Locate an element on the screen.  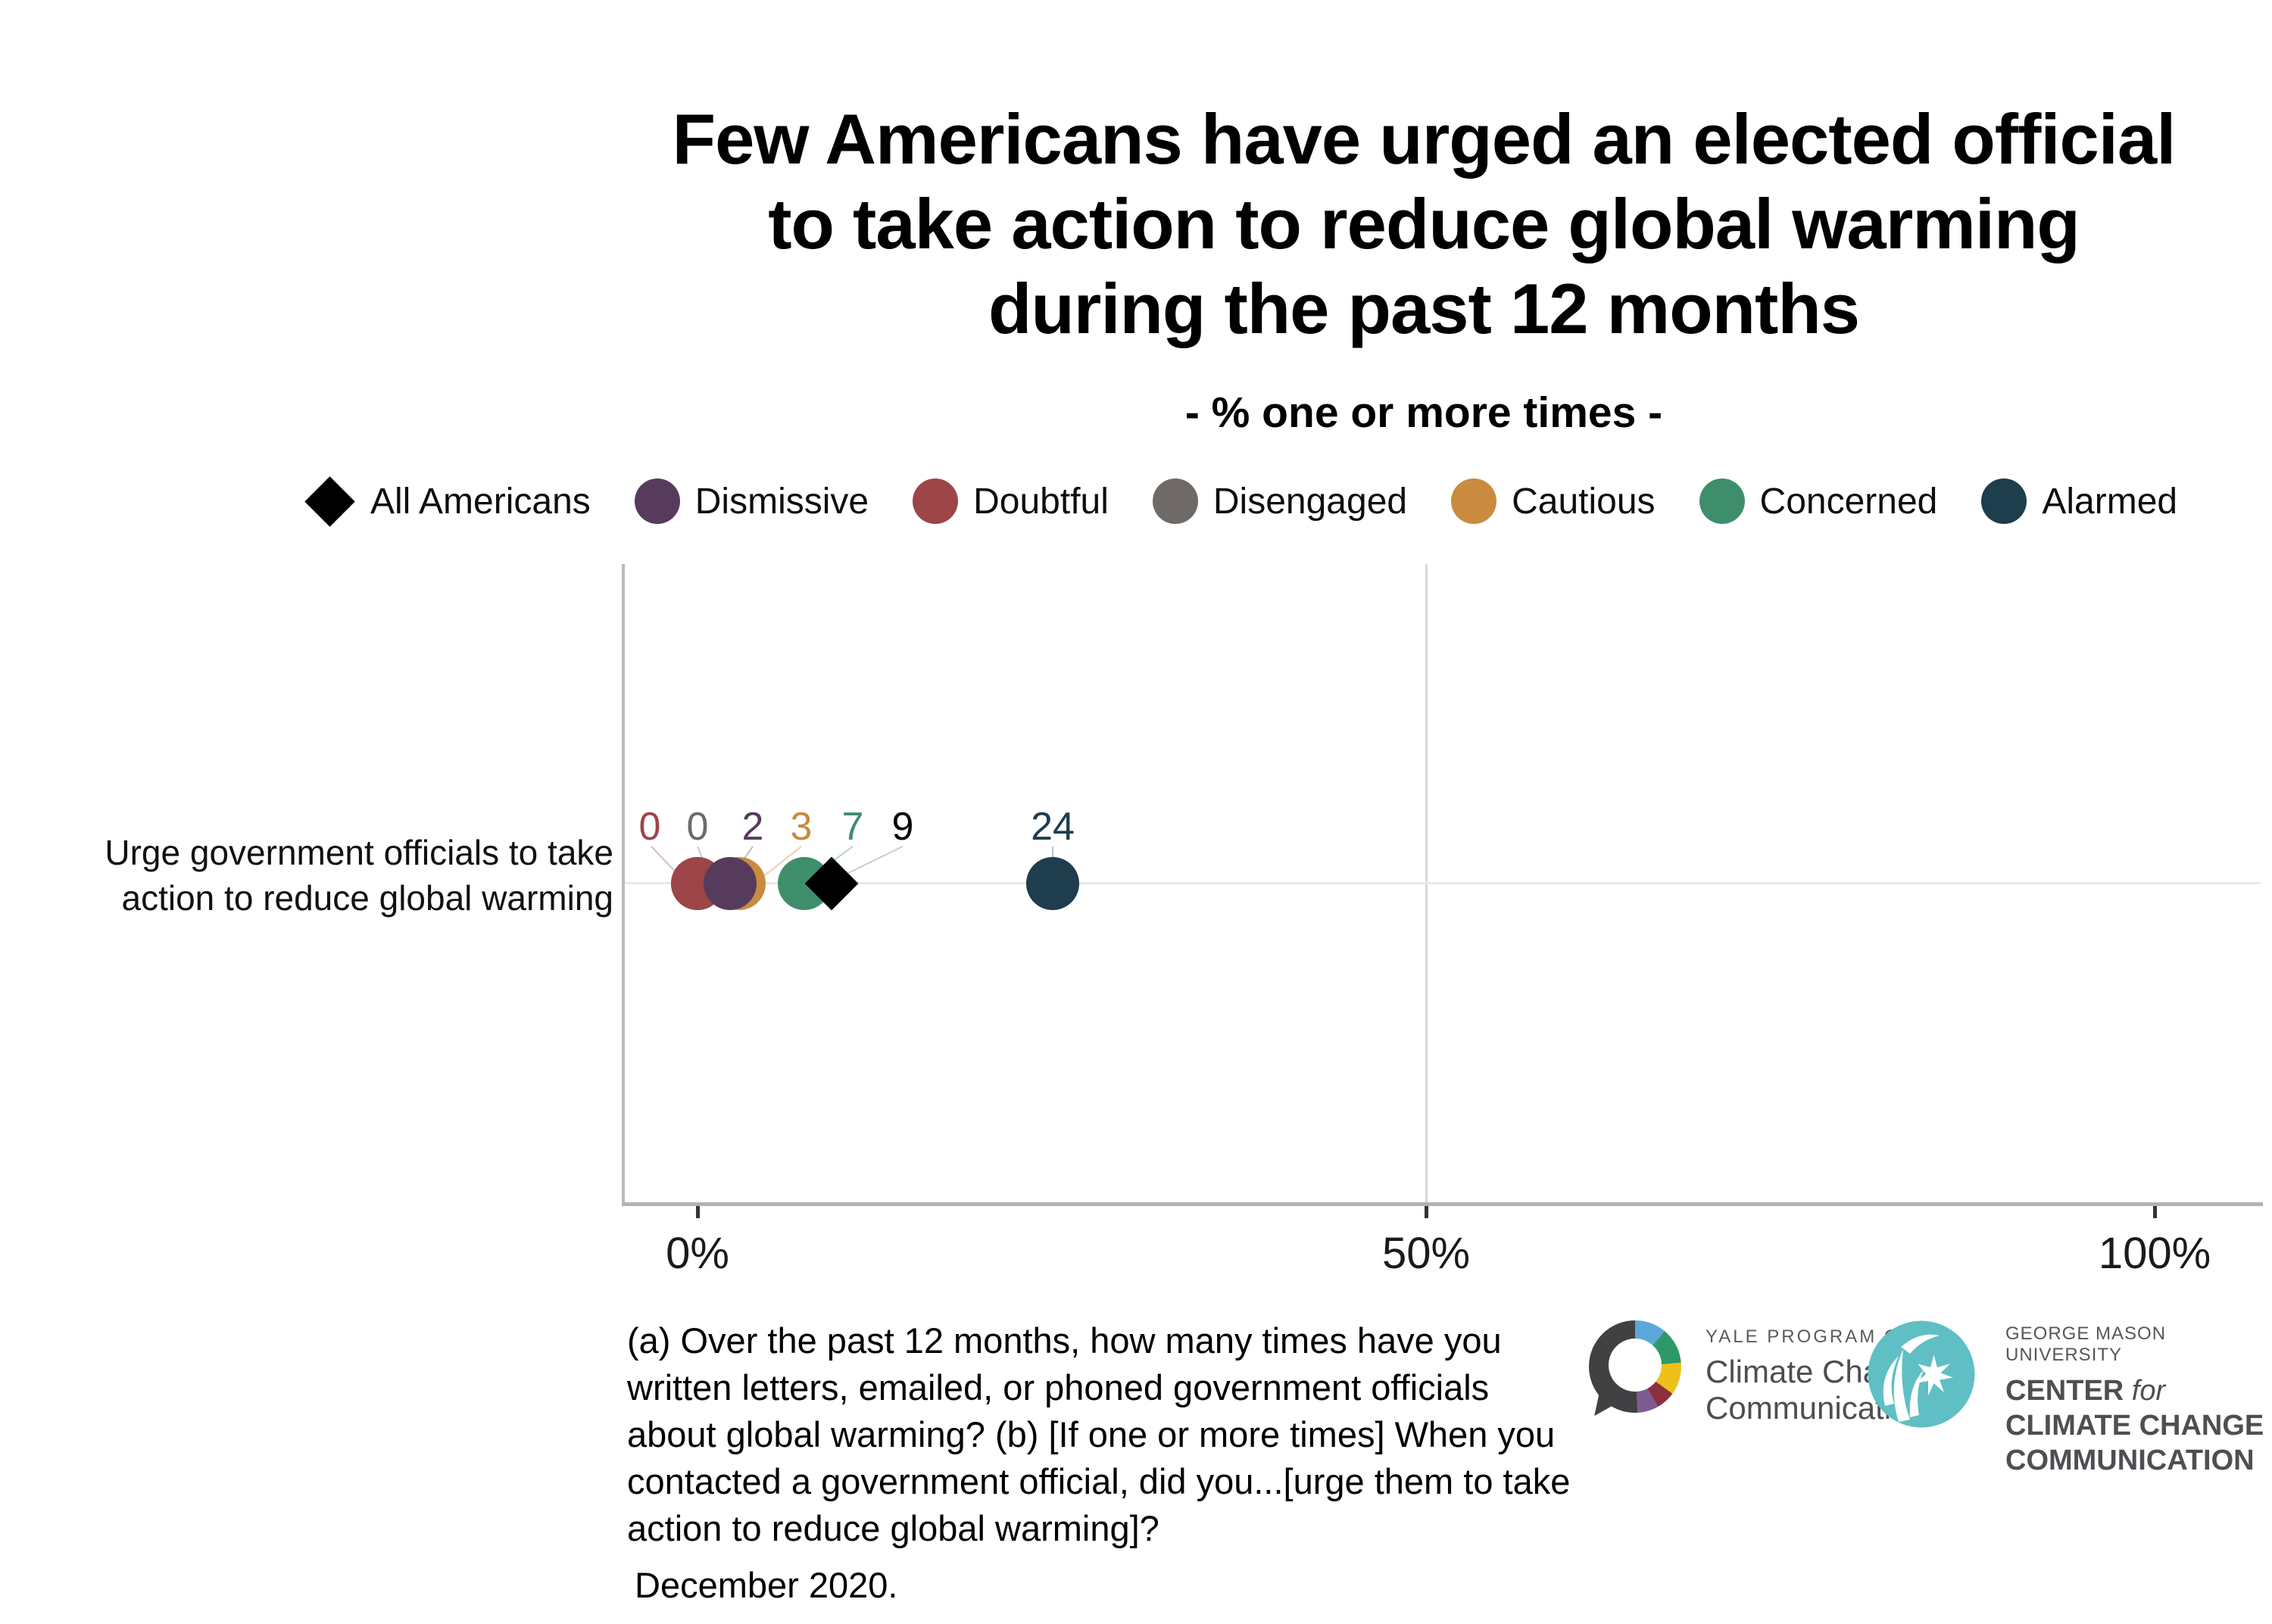
legend-label: Concerned is located at coordinates (1848, 501).